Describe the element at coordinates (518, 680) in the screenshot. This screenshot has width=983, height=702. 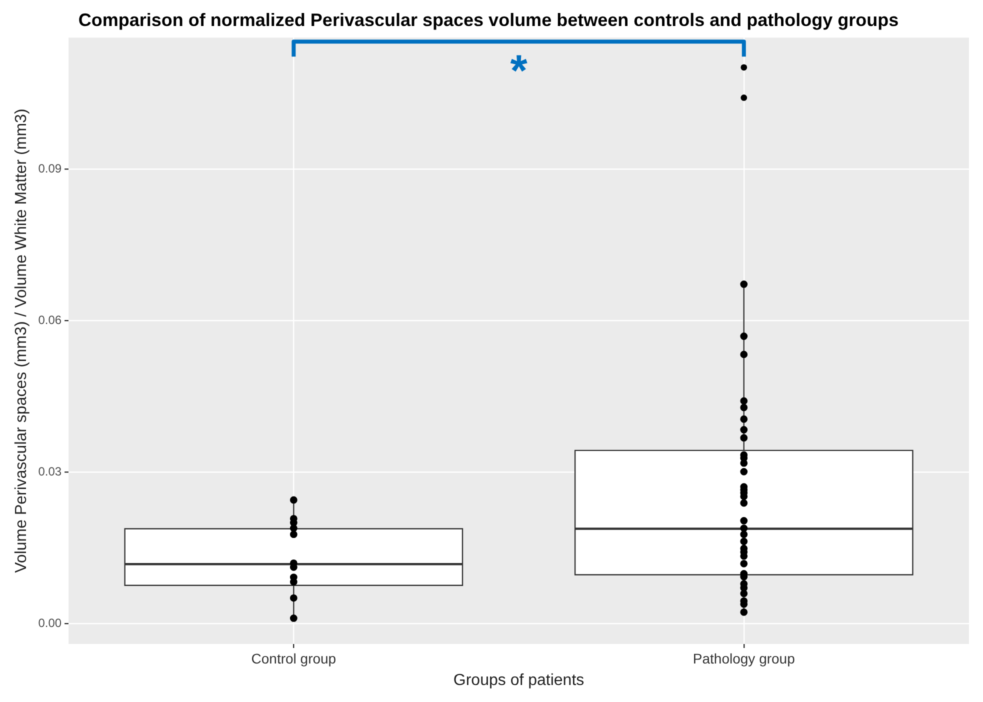
I see `x-axis-title: Groups of patients` at that location.